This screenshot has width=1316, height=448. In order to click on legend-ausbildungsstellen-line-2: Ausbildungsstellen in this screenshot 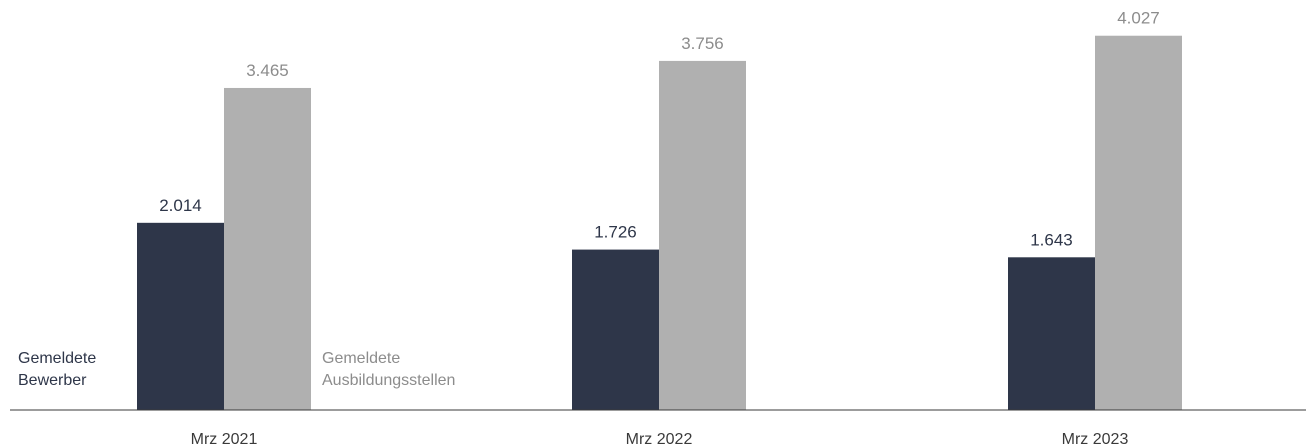, I will do `click(388, 380)`.